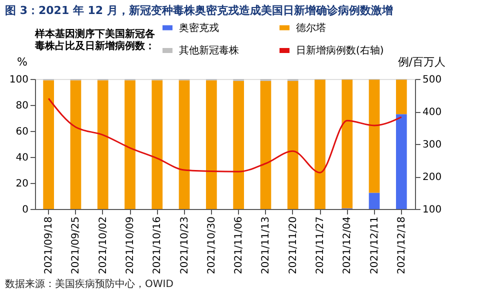 The image size is (500, 307). What do you see at coordinates (199, 28) in the screenshot?
I see `legend-label: 奥密克戎` at bounding box center [199, 28].